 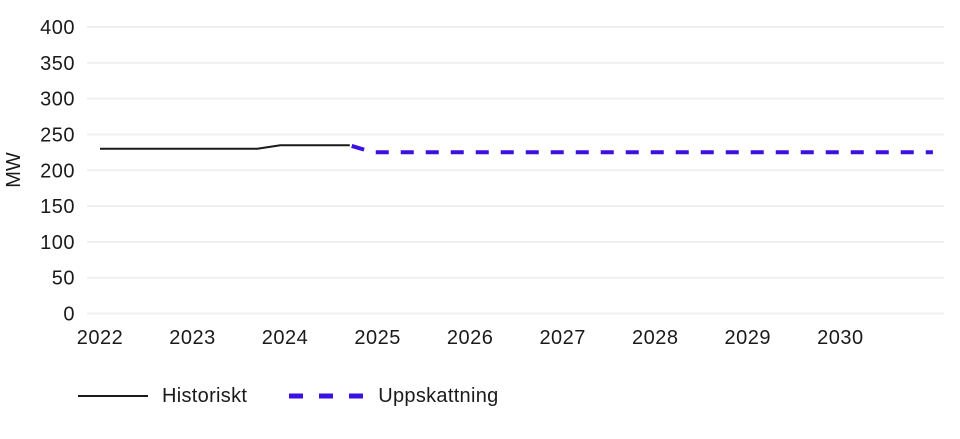 What do you see at coordinates (377, 338) in the screenshot?
I see `x-tick-label: 2025` at bounding box center [377, 338].